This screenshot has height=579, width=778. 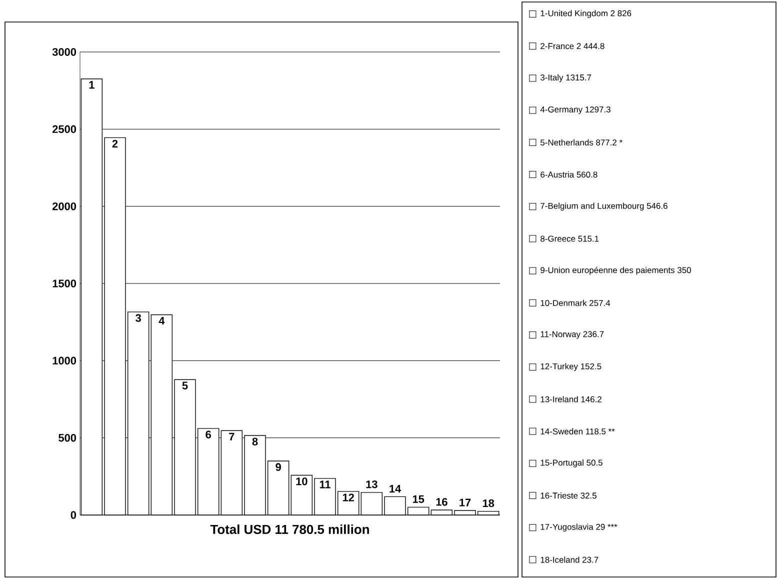 I want to click on text: 12-Turkey 152.5, so click(x=571, y=367).